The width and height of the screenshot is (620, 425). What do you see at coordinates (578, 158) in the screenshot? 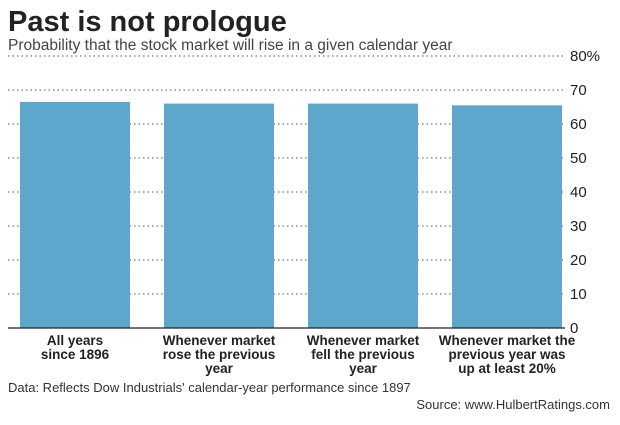
I see `y-tick-label: 50` at bounding box center [578, 158].